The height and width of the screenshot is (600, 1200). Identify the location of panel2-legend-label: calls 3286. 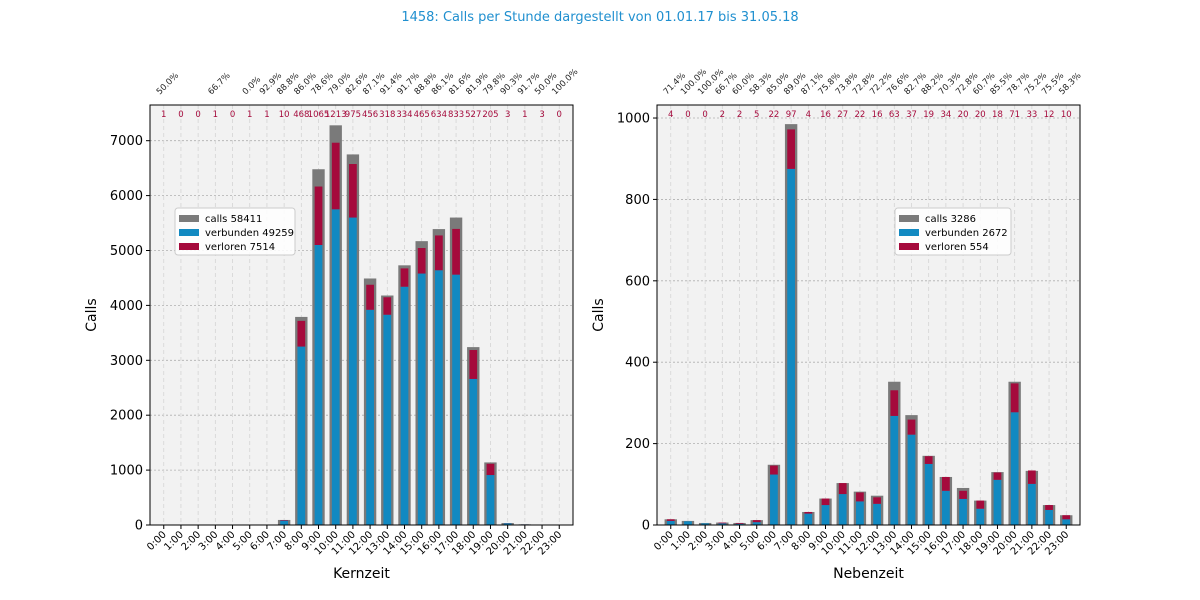
(950, 219).